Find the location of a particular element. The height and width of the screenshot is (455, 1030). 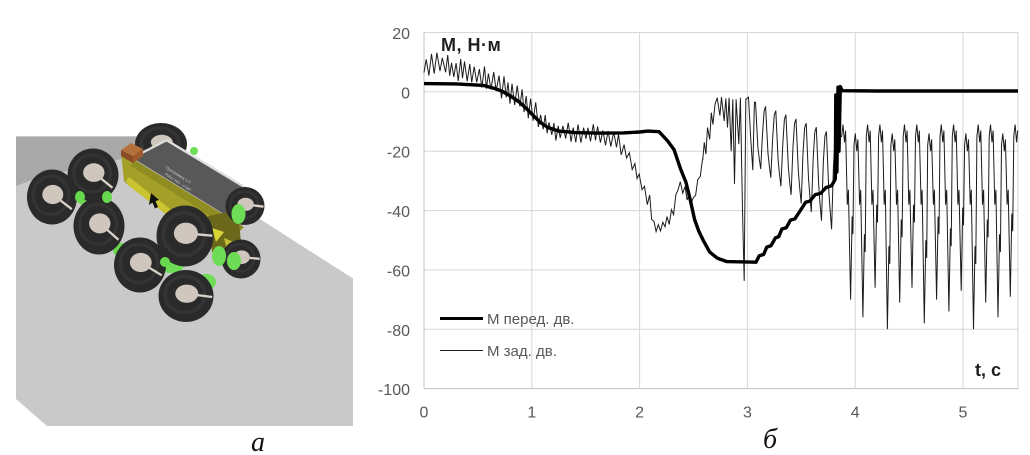

svg-text: 20 is located at coordinates (401, 34).